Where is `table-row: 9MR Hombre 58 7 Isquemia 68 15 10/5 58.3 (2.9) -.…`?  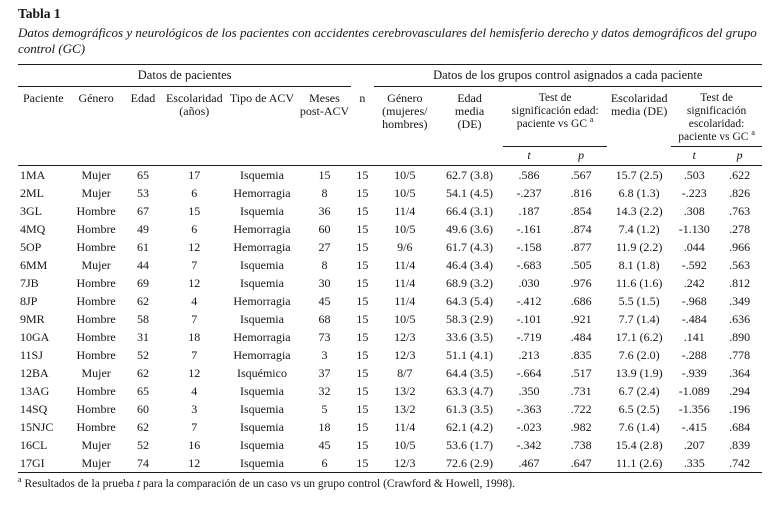
table-row: 9MR Hombre 58 7 Isquemia 68 15 10/5 58.3 (2.9) -.… is located at coordinates (390, 319).